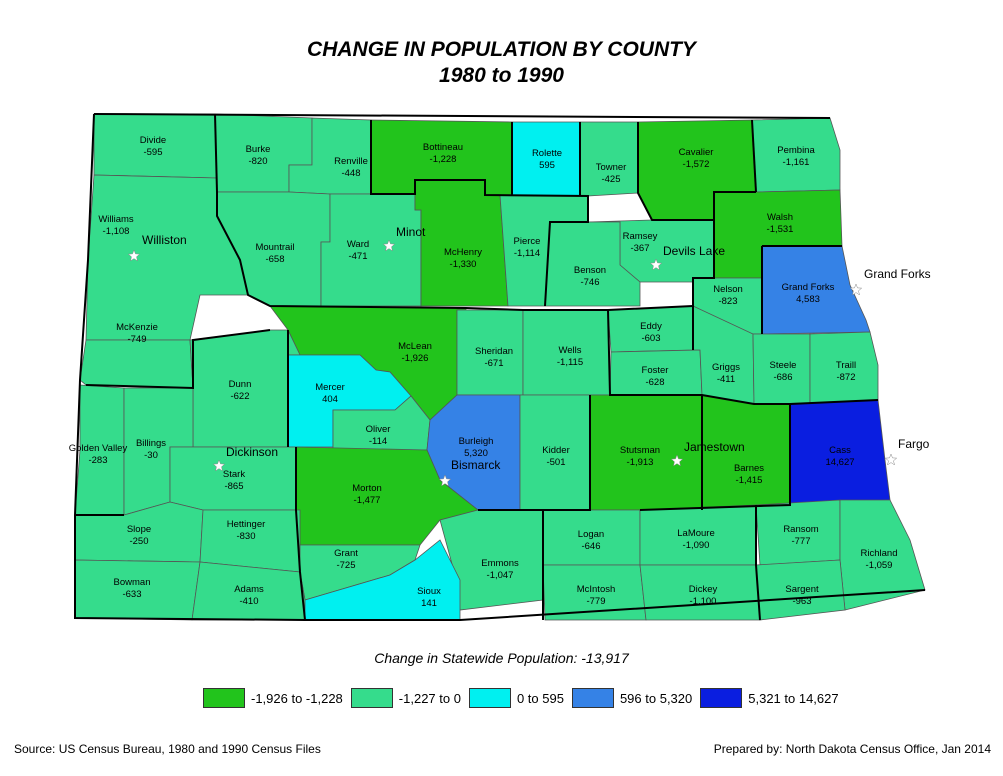  Describe the element at coordinates (800, 529) in the screenshot. I see `county-name-label: Ransom` at that location.